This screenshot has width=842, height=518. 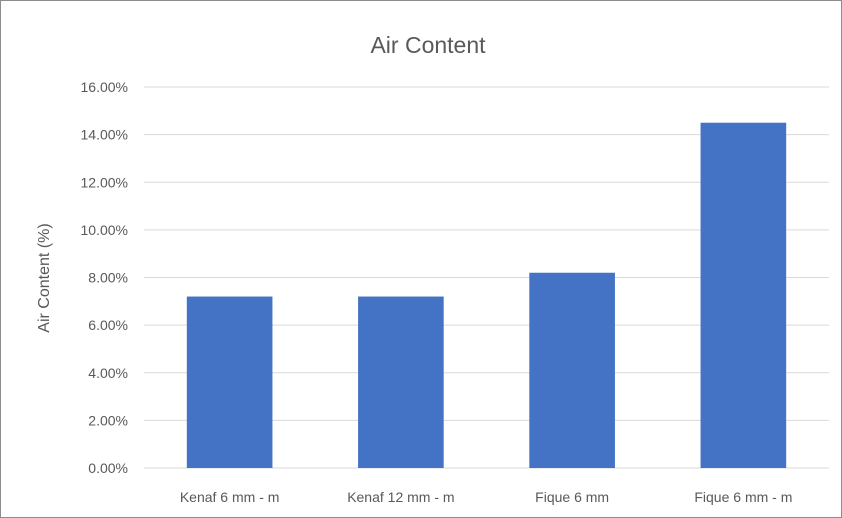 I want to click on chart-title: Air Content, so click(x=428, y=45).